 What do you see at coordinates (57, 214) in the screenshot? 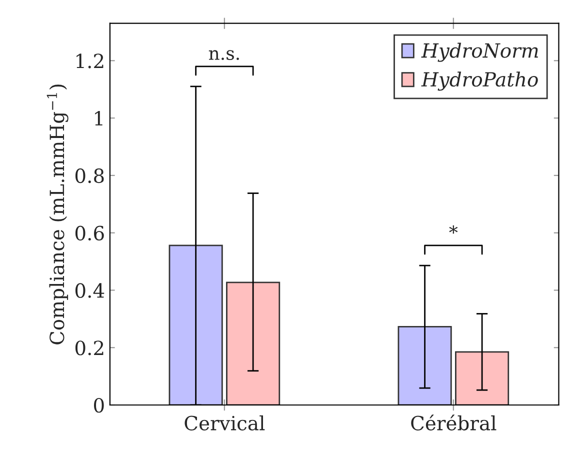
I see `y-axis-title: Compliance (mL.mmHg$^{−1}$)` at bounding box center [57, 214].